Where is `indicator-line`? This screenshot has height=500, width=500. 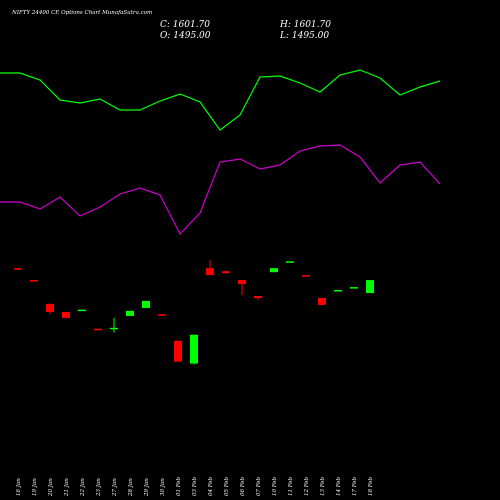
indicator-line is located at coordinates (220, 100).